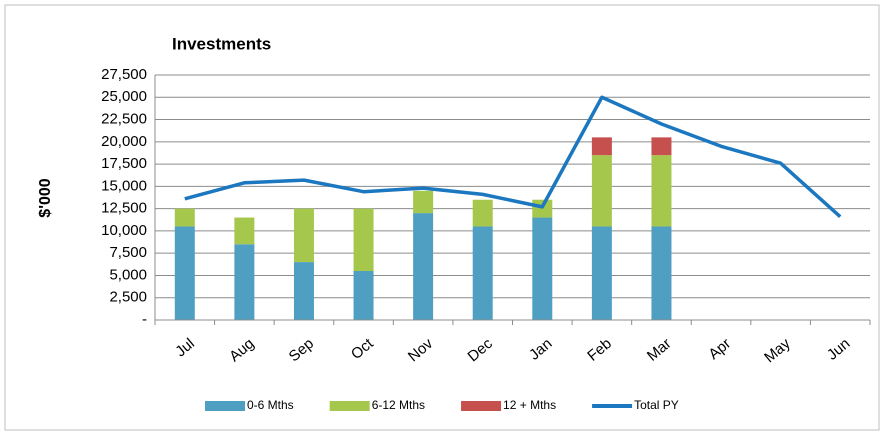  What do you see at coordinates (128, 297) in the screenshot?
I see `y-tick-label: 2,500` at bounding box center [128, 297].